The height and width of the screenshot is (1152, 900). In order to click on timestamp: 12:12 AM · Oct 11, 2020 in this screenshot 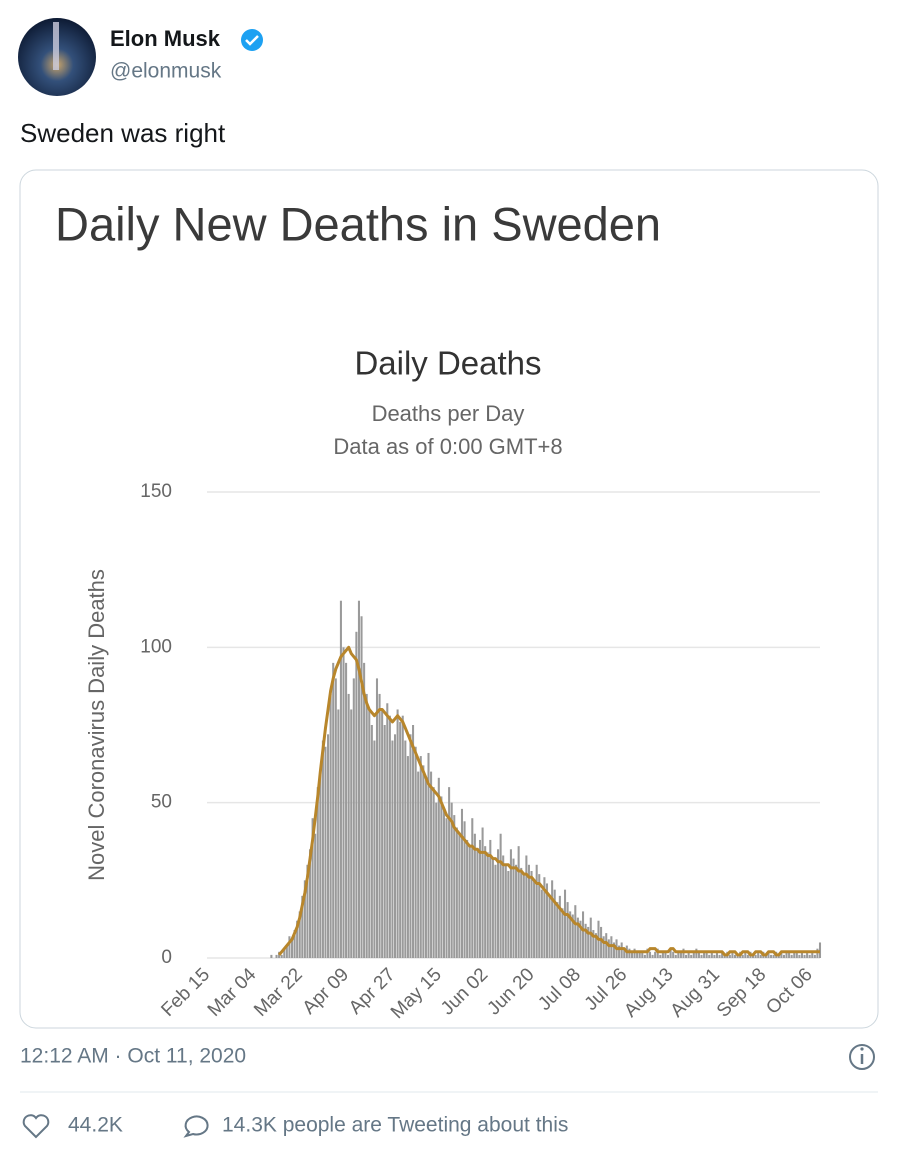, I will do `click(133, 1056)`.